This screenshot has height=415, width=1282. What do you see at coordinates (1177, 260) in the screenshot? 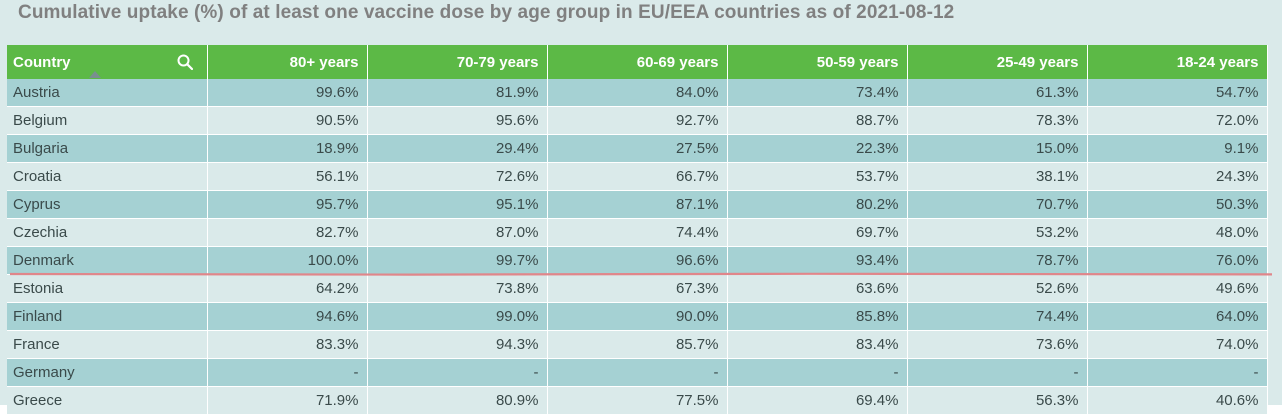
I see `uptake-cell: 76.0%` at bounding box center [1177, 260].